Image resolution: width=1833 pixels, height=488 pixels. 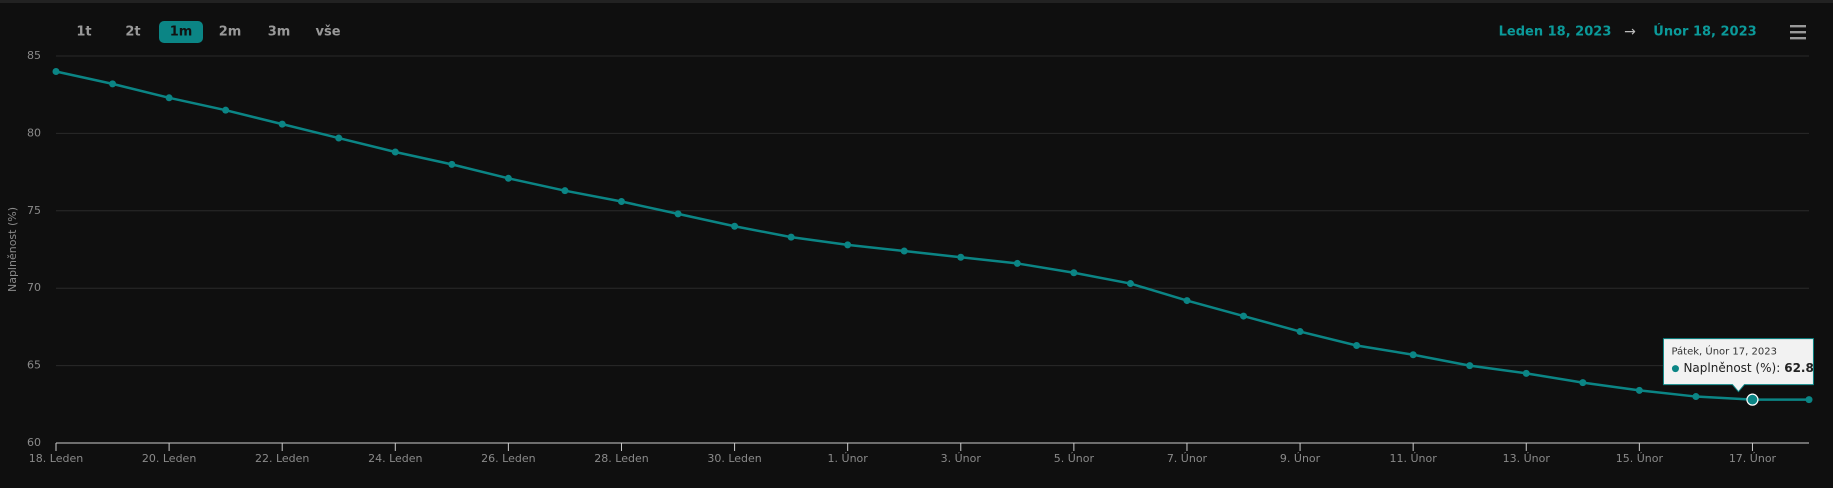 I want to click on y-tick-label: 65, so click(x=34, y=365).